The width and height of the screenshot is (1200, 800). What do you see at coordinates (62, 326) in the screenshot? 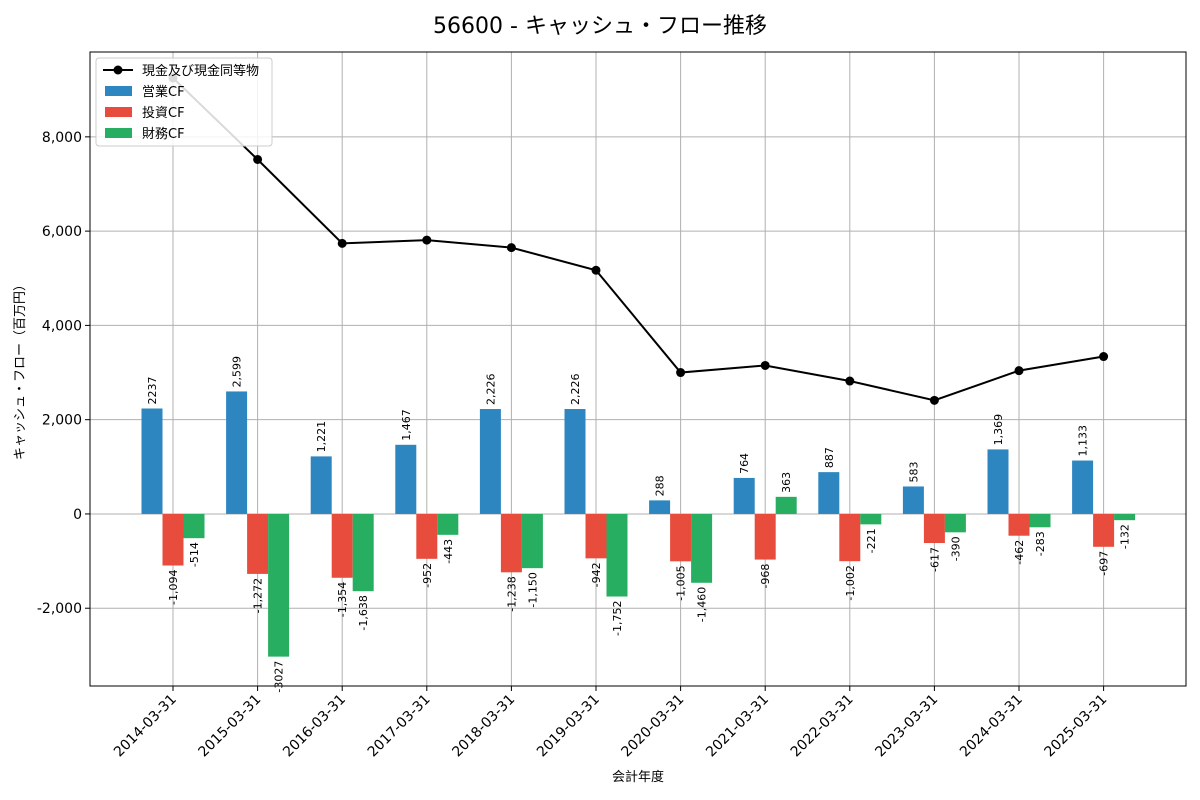
I see `y-tick-label: 4,000` at bounding box center [62, 326].